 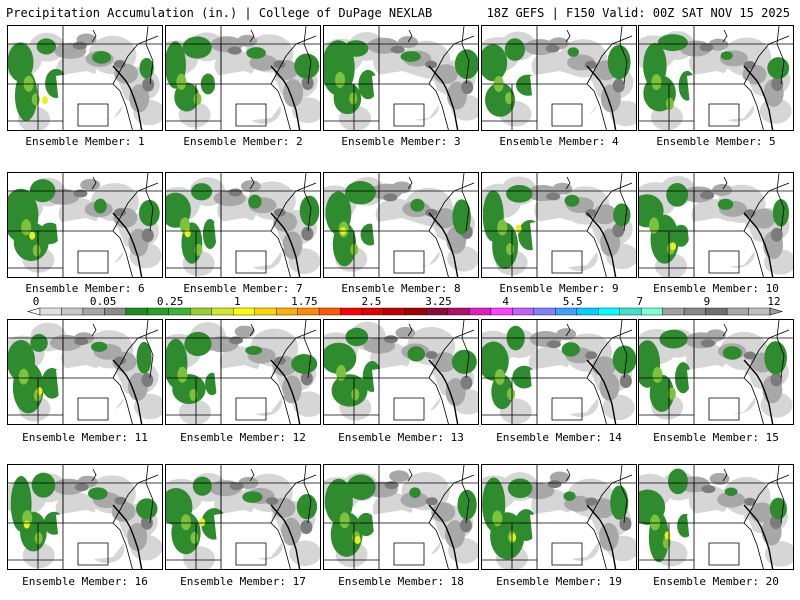 I want to click on member-label: Ensemble Member: 11, so click(x=85, y=437).